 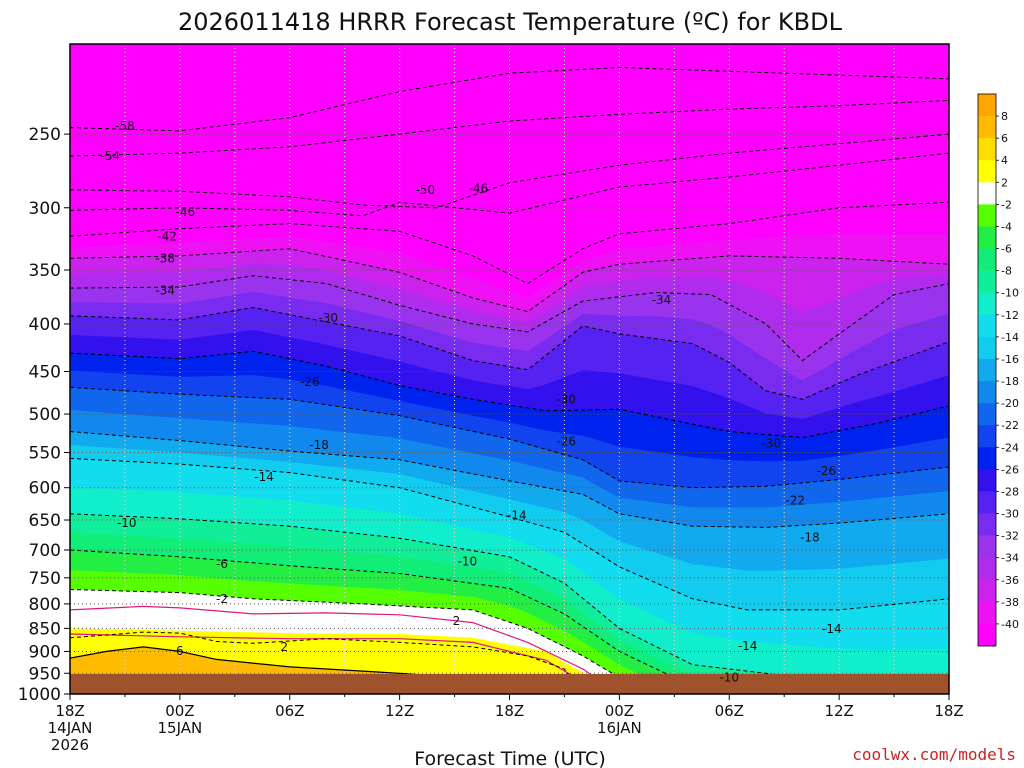 What do you see at coordinates (125, 126) in the screenshot?
I see `isotherm-label: -58` at bounding box center [125, 126].